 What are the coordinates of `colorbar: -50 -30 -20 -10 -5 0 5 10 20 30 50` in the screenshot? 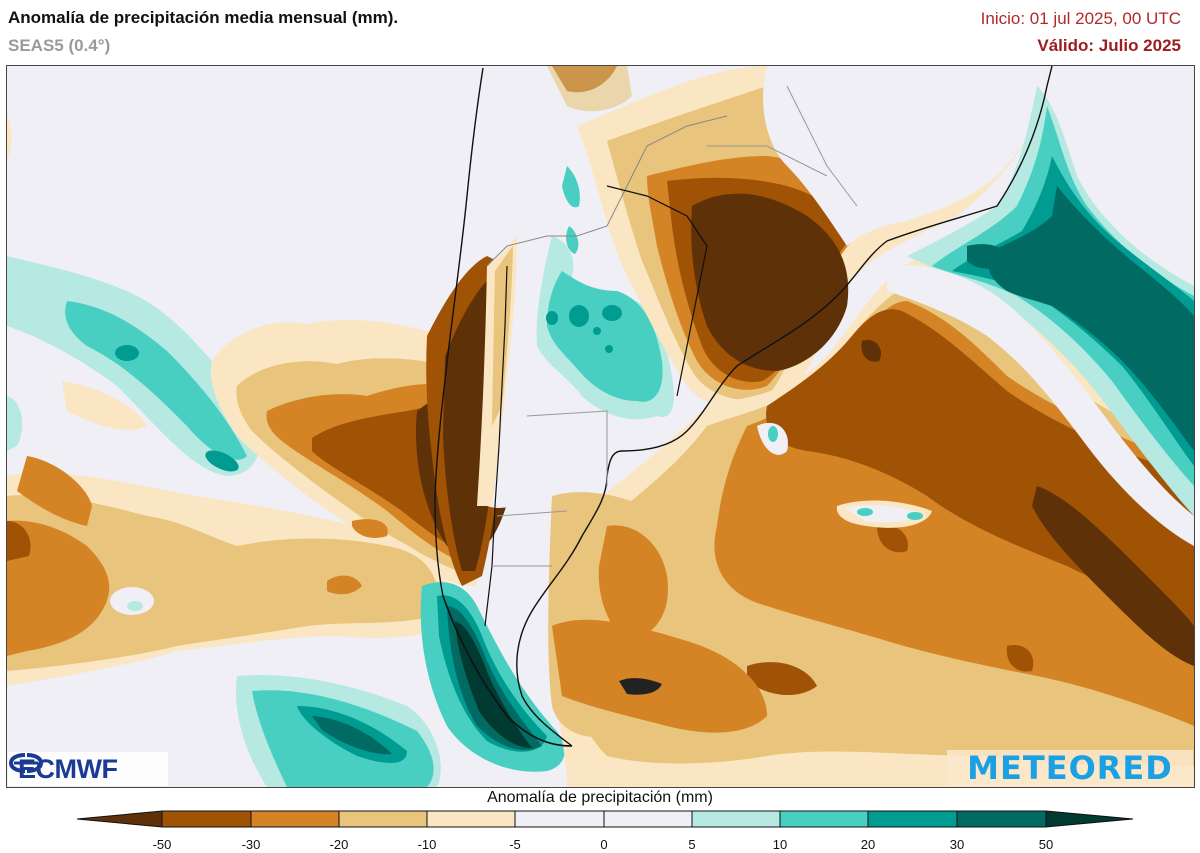 It's located at (600, 829).